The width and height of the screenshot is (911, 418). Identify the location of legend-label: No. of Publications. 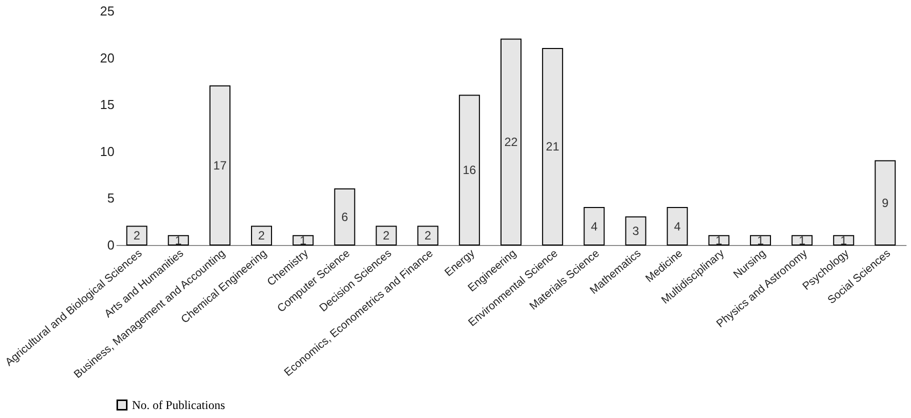
(179, 405).